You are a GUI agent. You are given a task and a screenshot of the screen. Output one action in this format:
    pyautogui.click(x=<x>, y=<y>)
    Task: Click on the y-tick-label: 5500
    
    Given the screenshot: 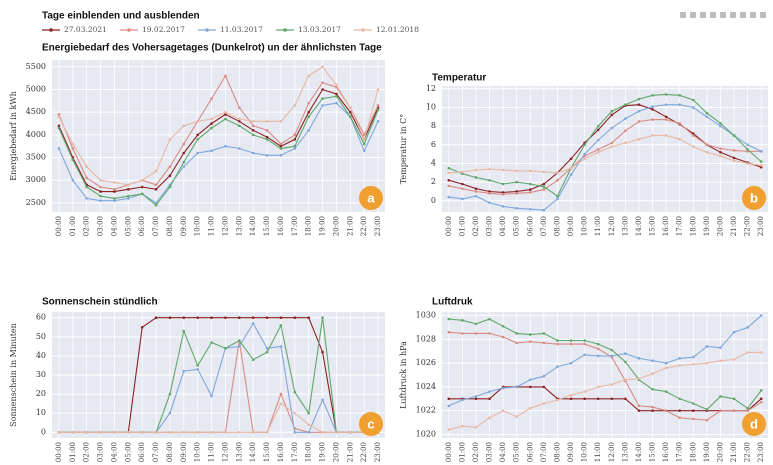 What is the action you would take?
    pyautogui.click(x=36, y=66)
    